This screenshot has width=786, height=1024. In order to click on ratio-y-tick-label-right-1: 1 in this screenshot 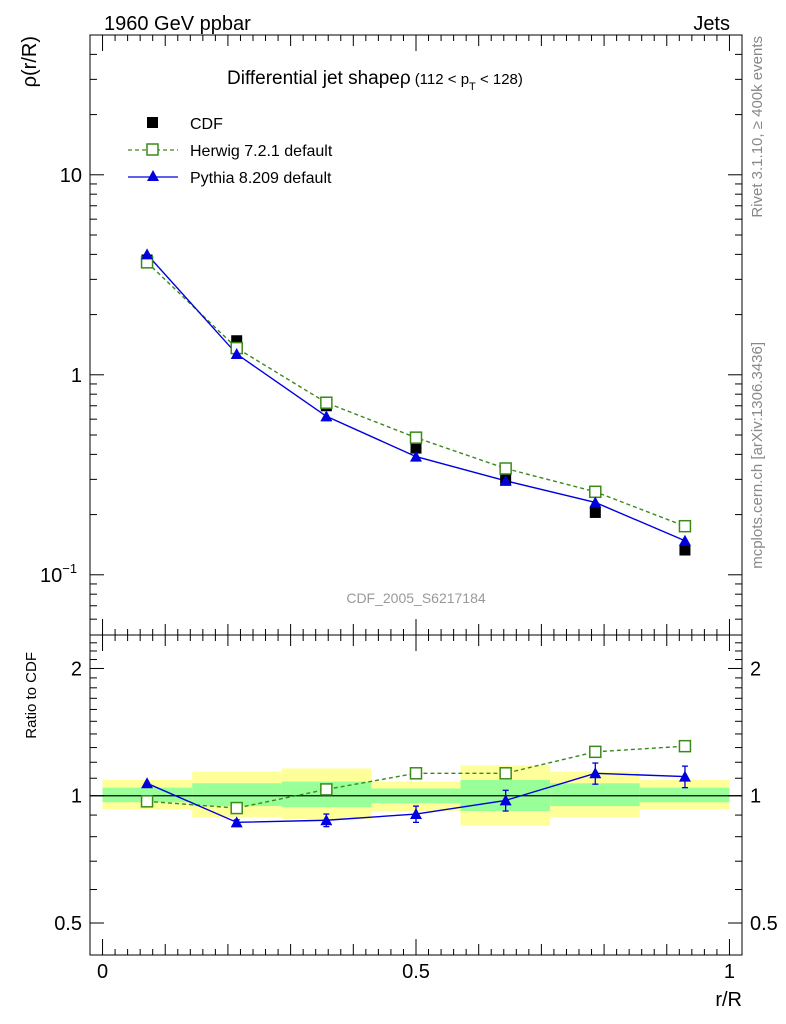, I will do `click(755, 797)`.